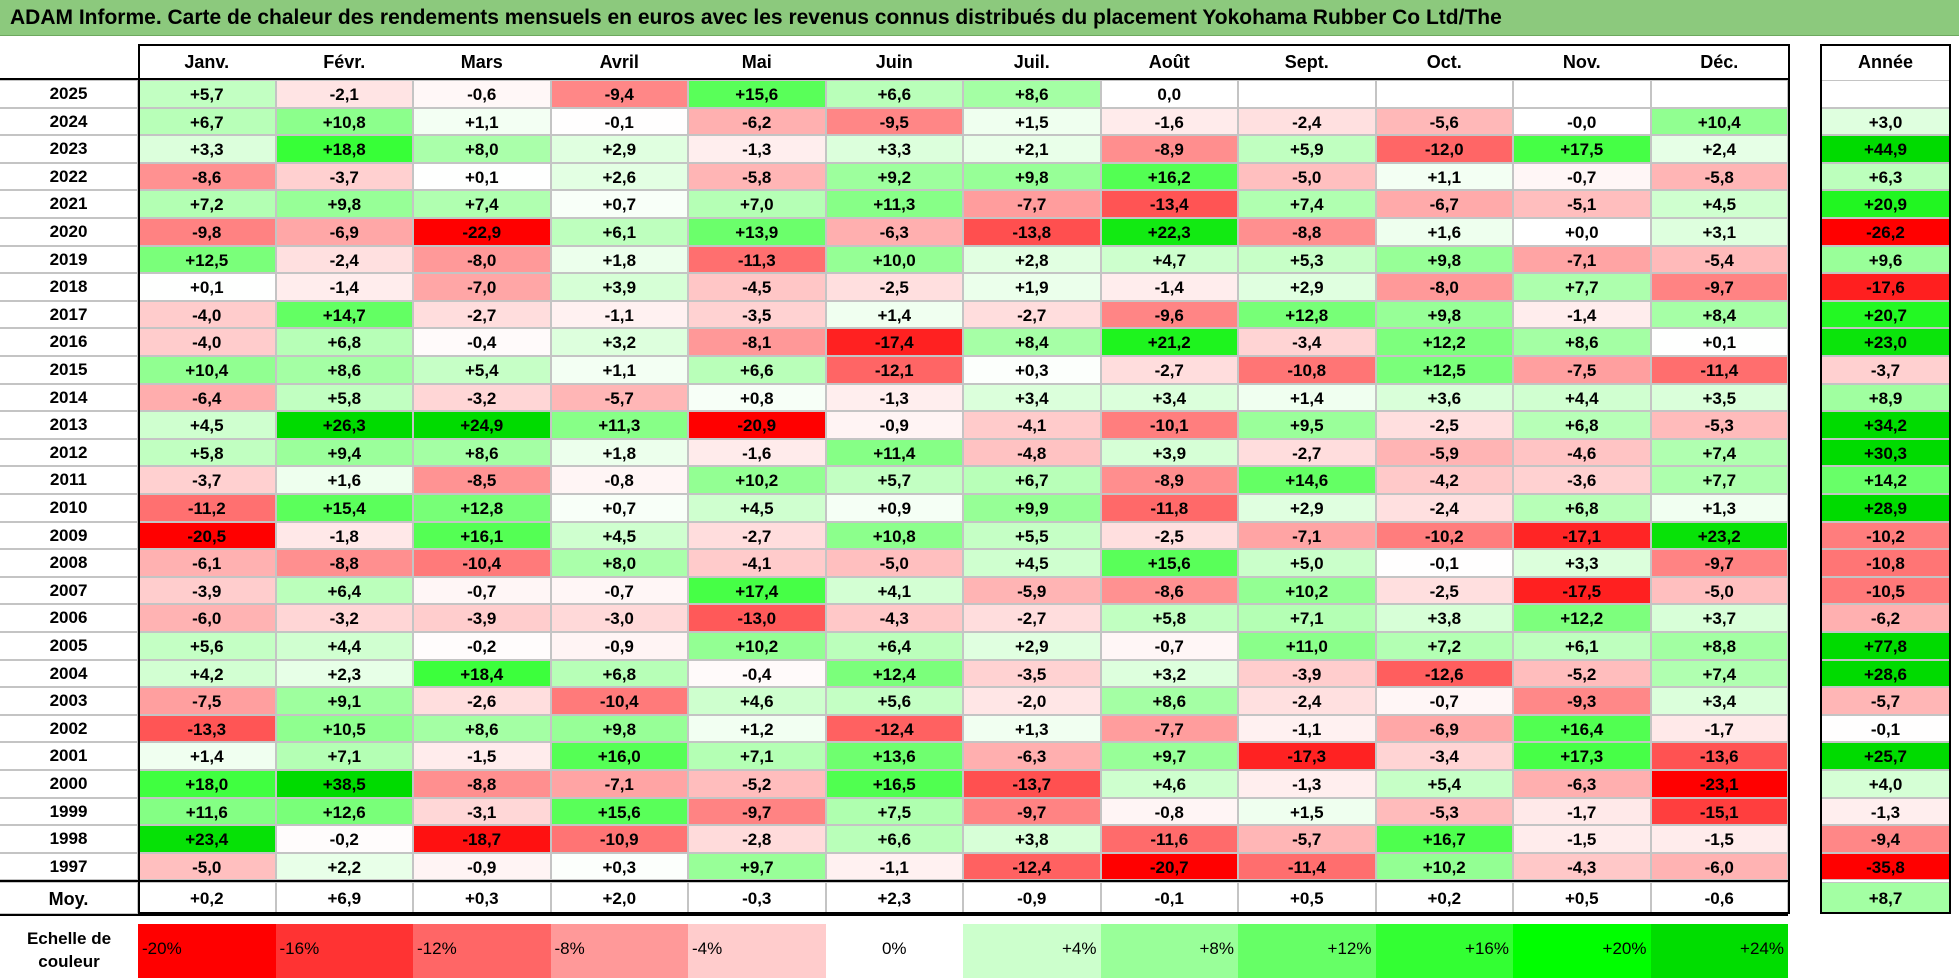 The width and height of the screenshot is (1959, 978). I want to click on heatmap-cell: +3,9, so click(1169, 452).